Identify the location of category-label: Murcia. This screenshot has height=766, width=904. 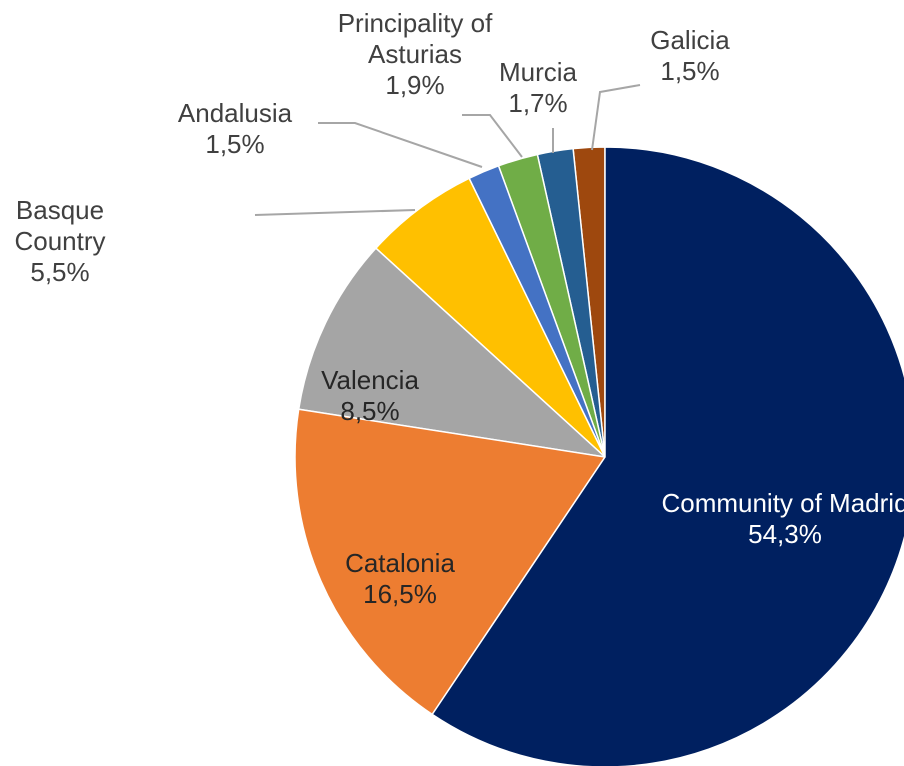
(537, 72).